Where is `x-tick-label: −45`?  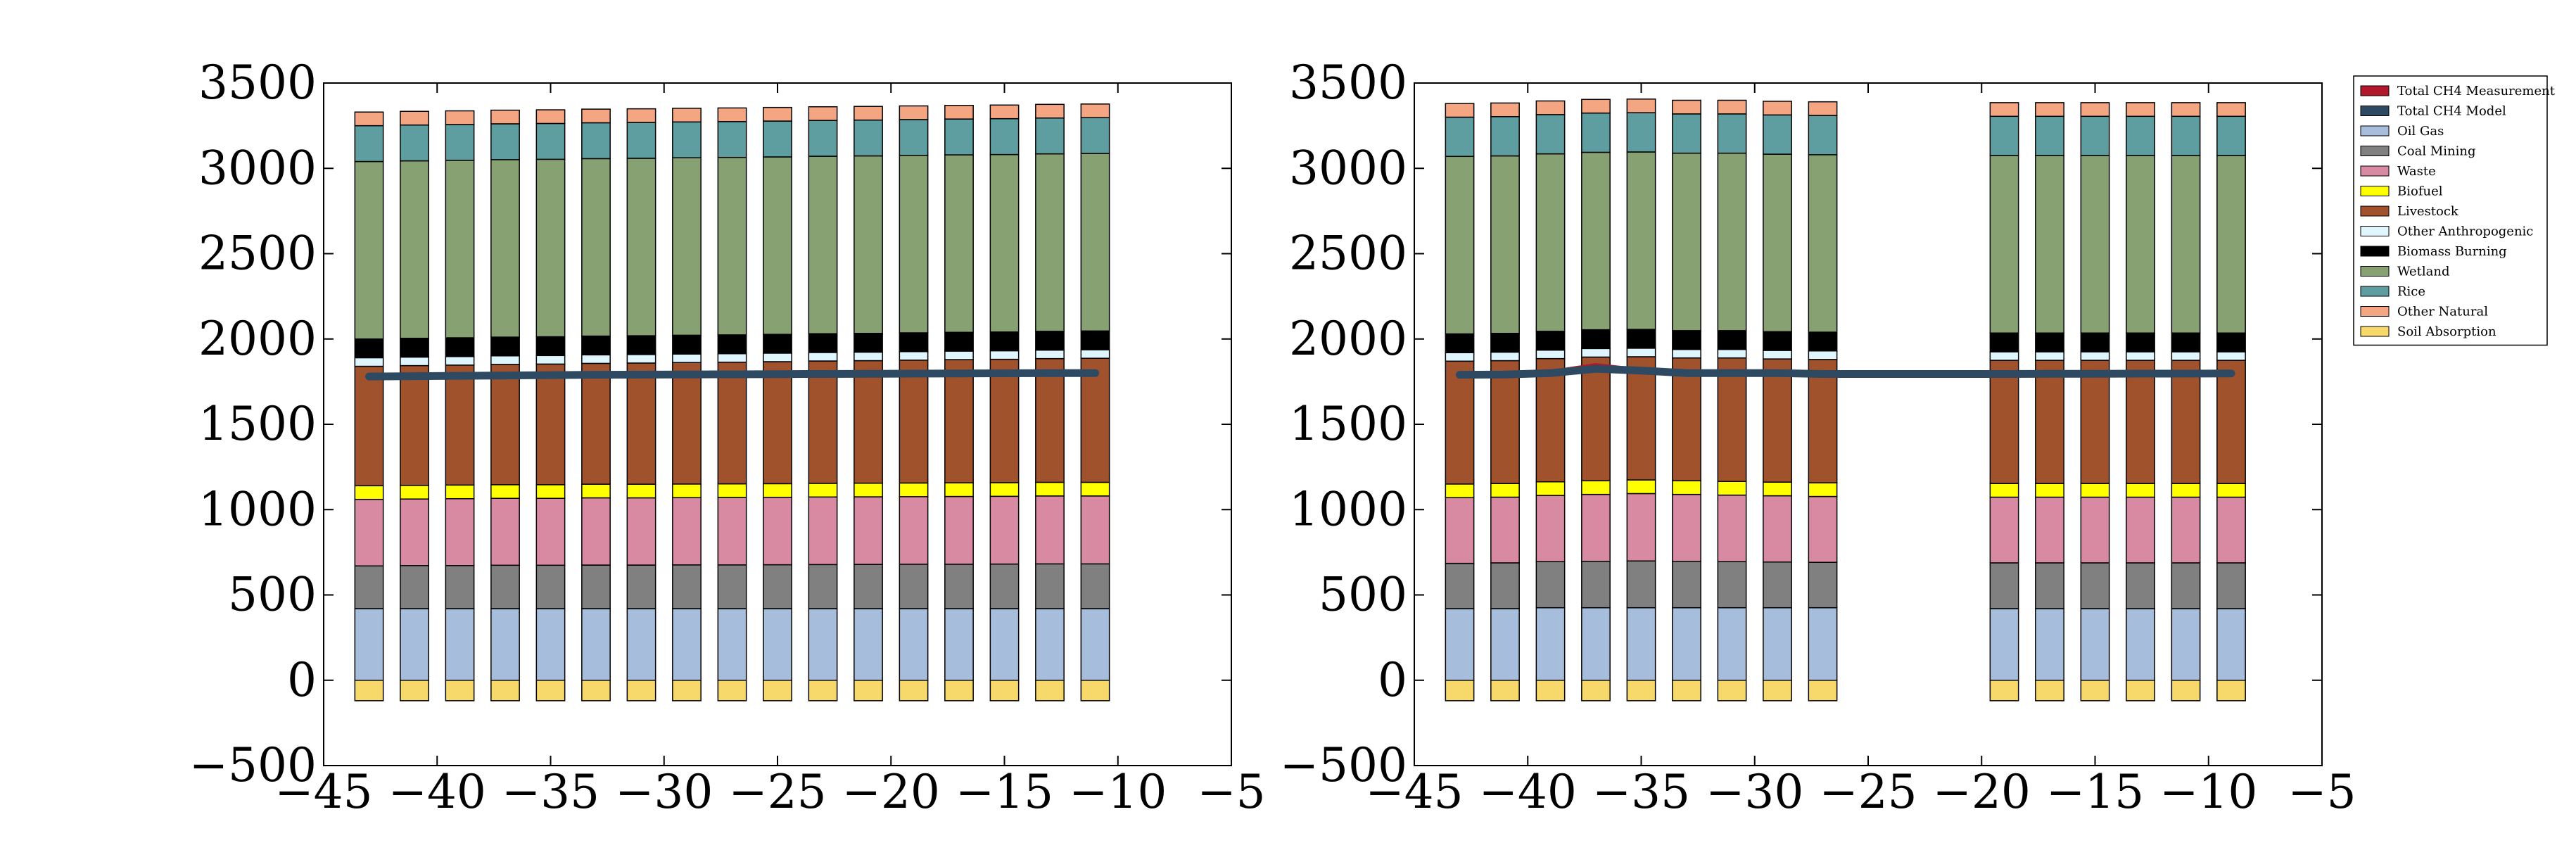
x-tick-label: −45 is located at coordinates (323, 792).